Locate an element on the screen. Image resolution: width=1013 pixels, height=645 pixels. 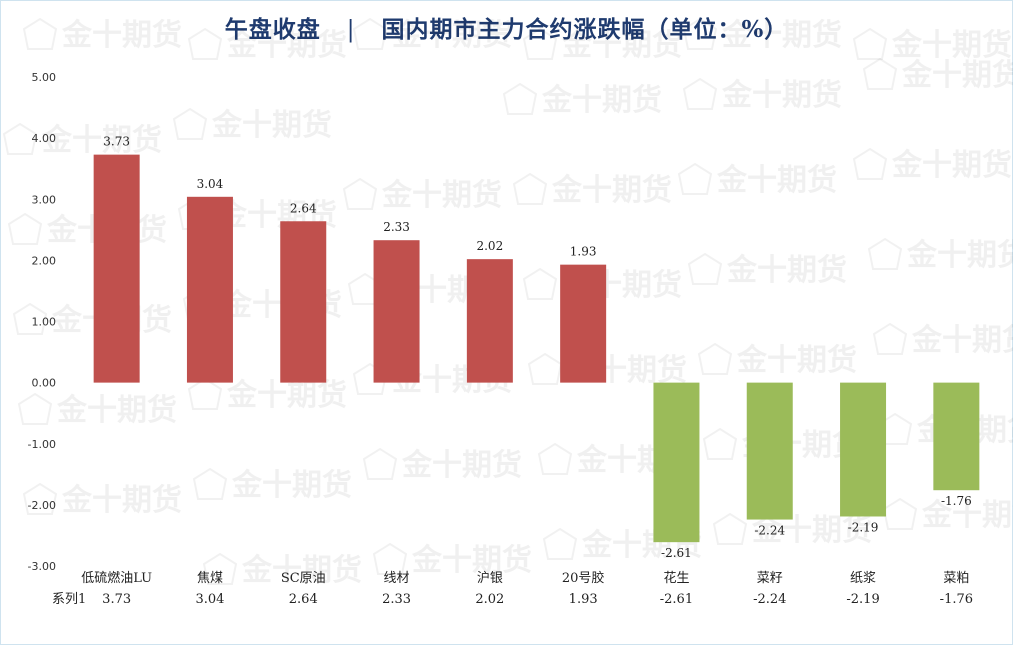
data-label: -2.61 is located at coordinates (676, 553).